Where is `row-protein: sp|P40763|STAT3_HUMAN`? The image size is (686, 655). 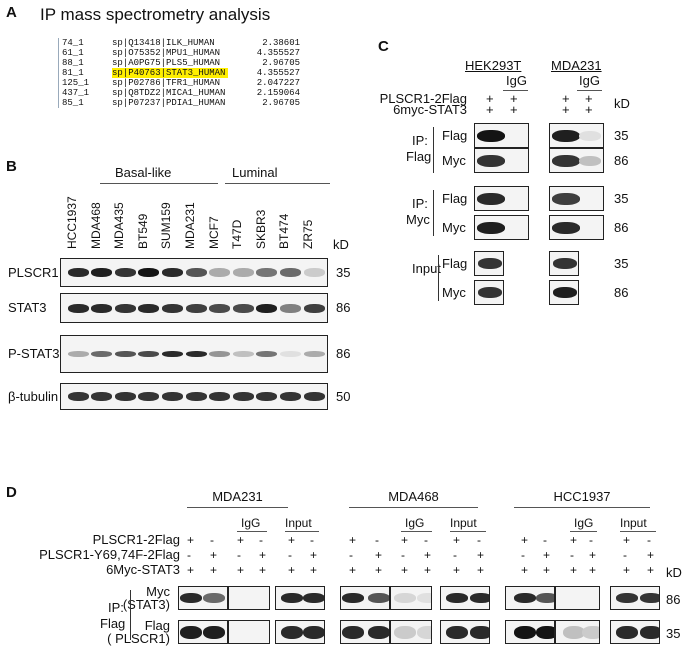
row-protein: sp|P40763|STAT3_HUMAN is located at coordinates (170, 73).